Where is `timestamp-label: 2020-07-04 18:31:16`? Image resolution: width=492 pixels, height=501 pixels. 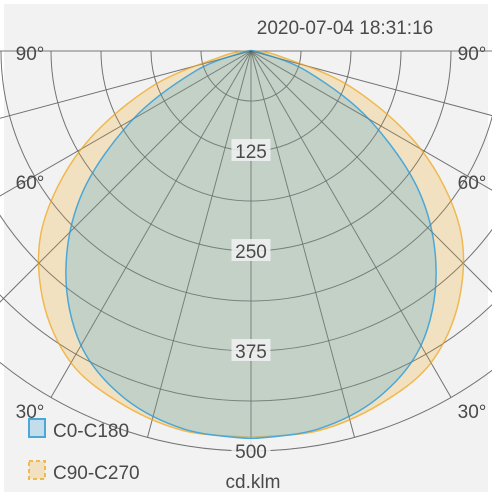 timestamp-label: 2020-07-04 18:31:16 is located at coordinates (345, 28).